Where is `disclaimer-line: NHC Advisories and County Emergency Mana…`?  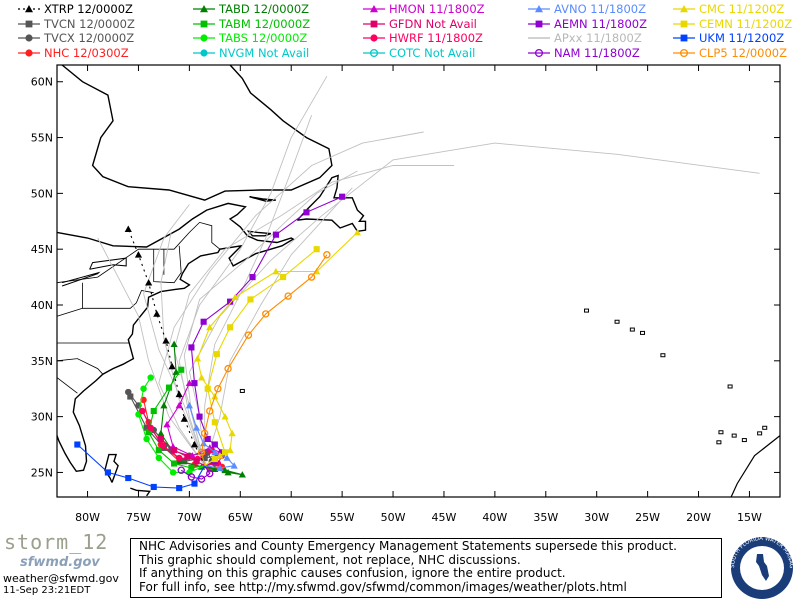 disclaimer-line: NHC Advisories and County Emergency Mana… is located at coordinates (408, 546).